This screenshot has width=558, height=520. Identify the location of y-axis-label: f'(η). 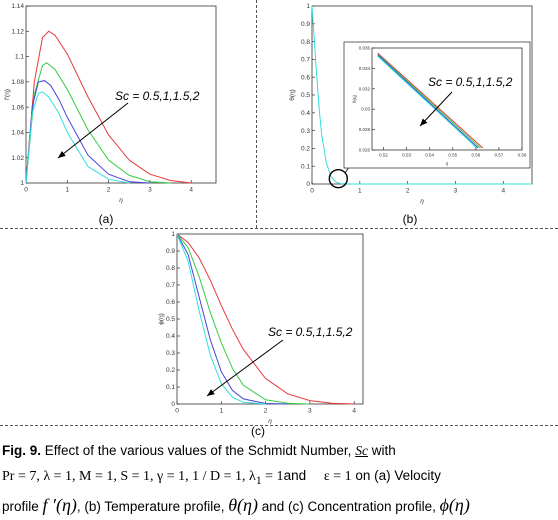
(7, 94).